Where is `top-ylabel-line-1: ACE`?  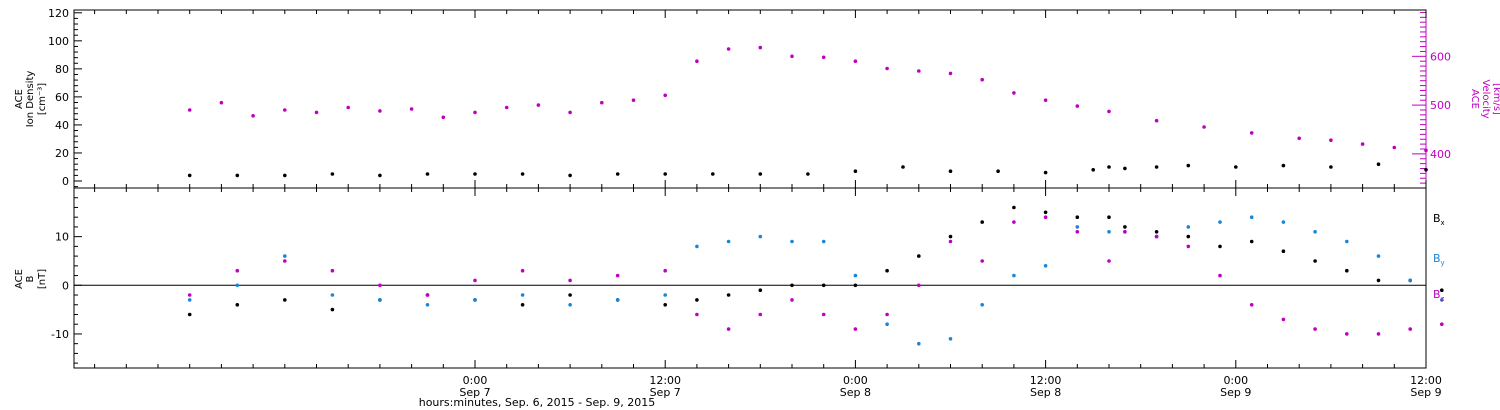 top-ylabel-line-1: ACE is located at coordinates (19, 99).